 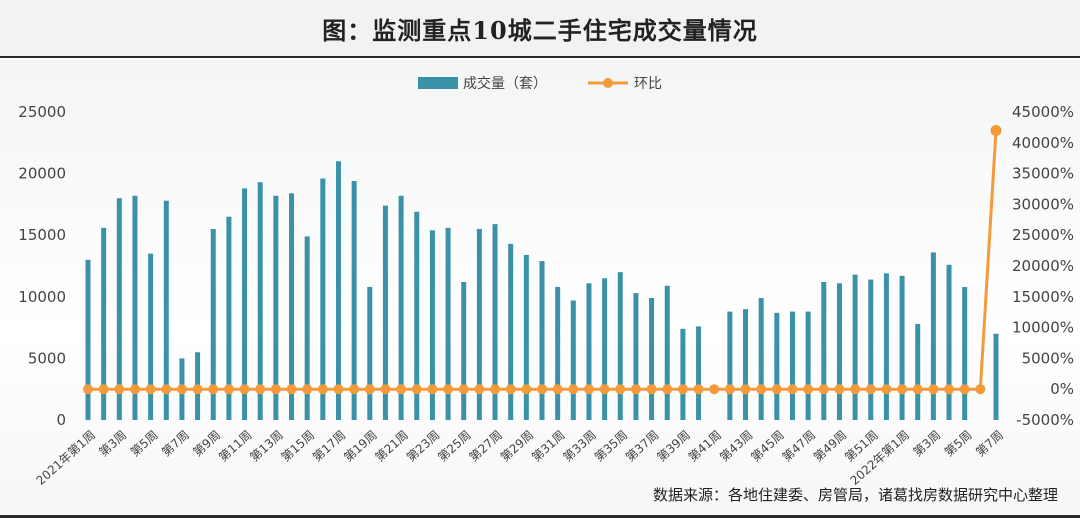 I want to click on x-tick-label: 第17周, so click(x=329, y=446).